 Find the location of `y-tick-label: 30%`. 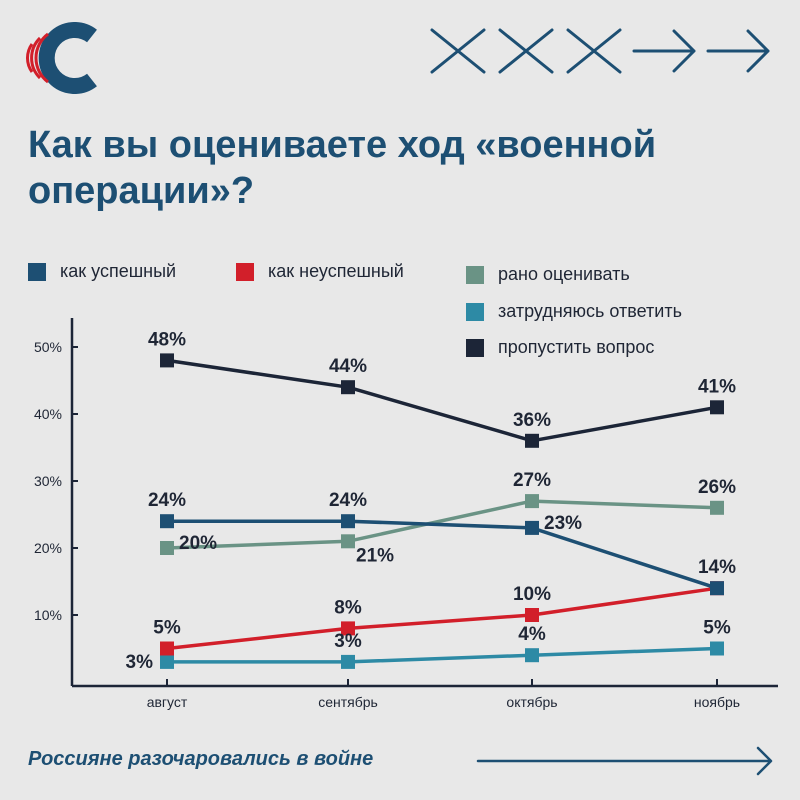

y-tick-label: 30% is located at coordinates (48, 481).